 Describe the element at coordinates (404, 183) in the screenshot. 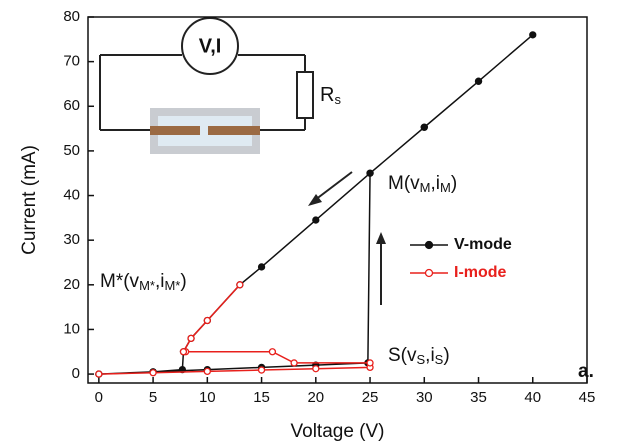

I see `annotation-text: M(v` at that location.